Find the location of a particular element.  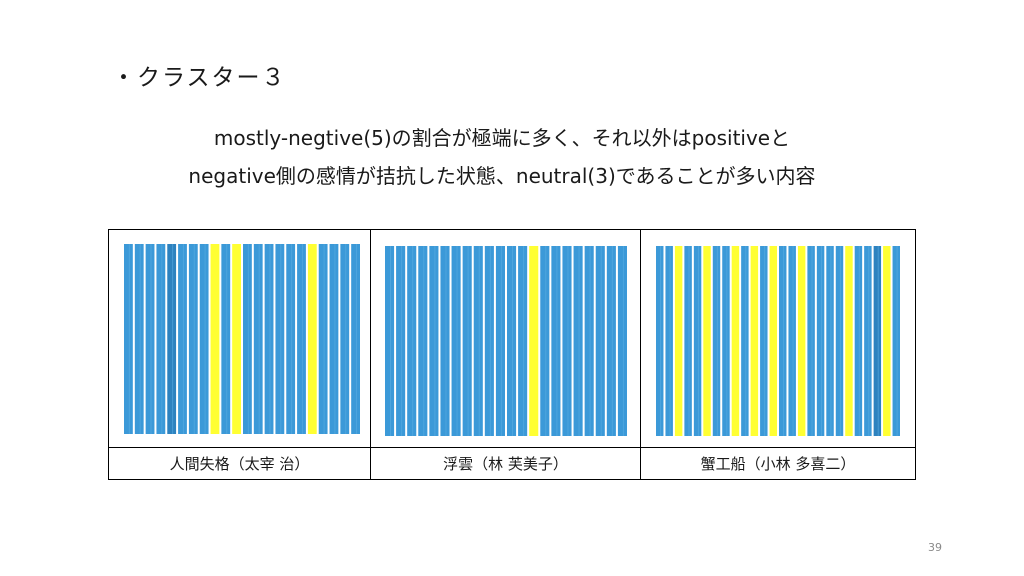

book-title-2: 浮雲（林 芙美子） is located at coordinates (506, 463).